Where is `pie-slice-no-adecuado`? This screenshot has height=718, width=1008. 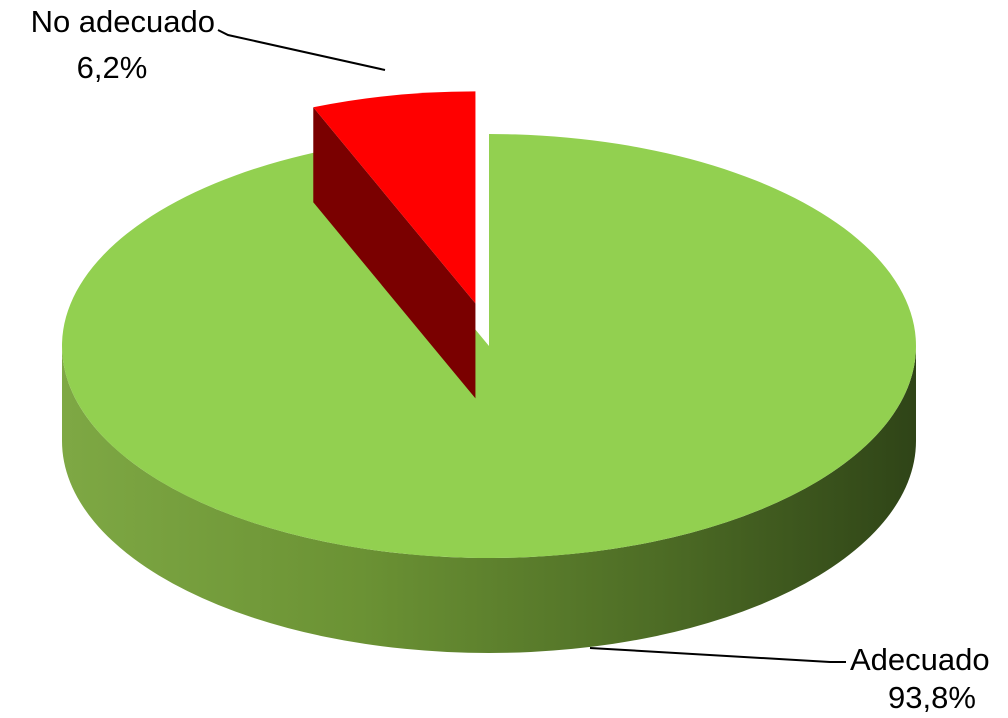 pie-slice-no-adecuado is located at coordinates (394, 245).